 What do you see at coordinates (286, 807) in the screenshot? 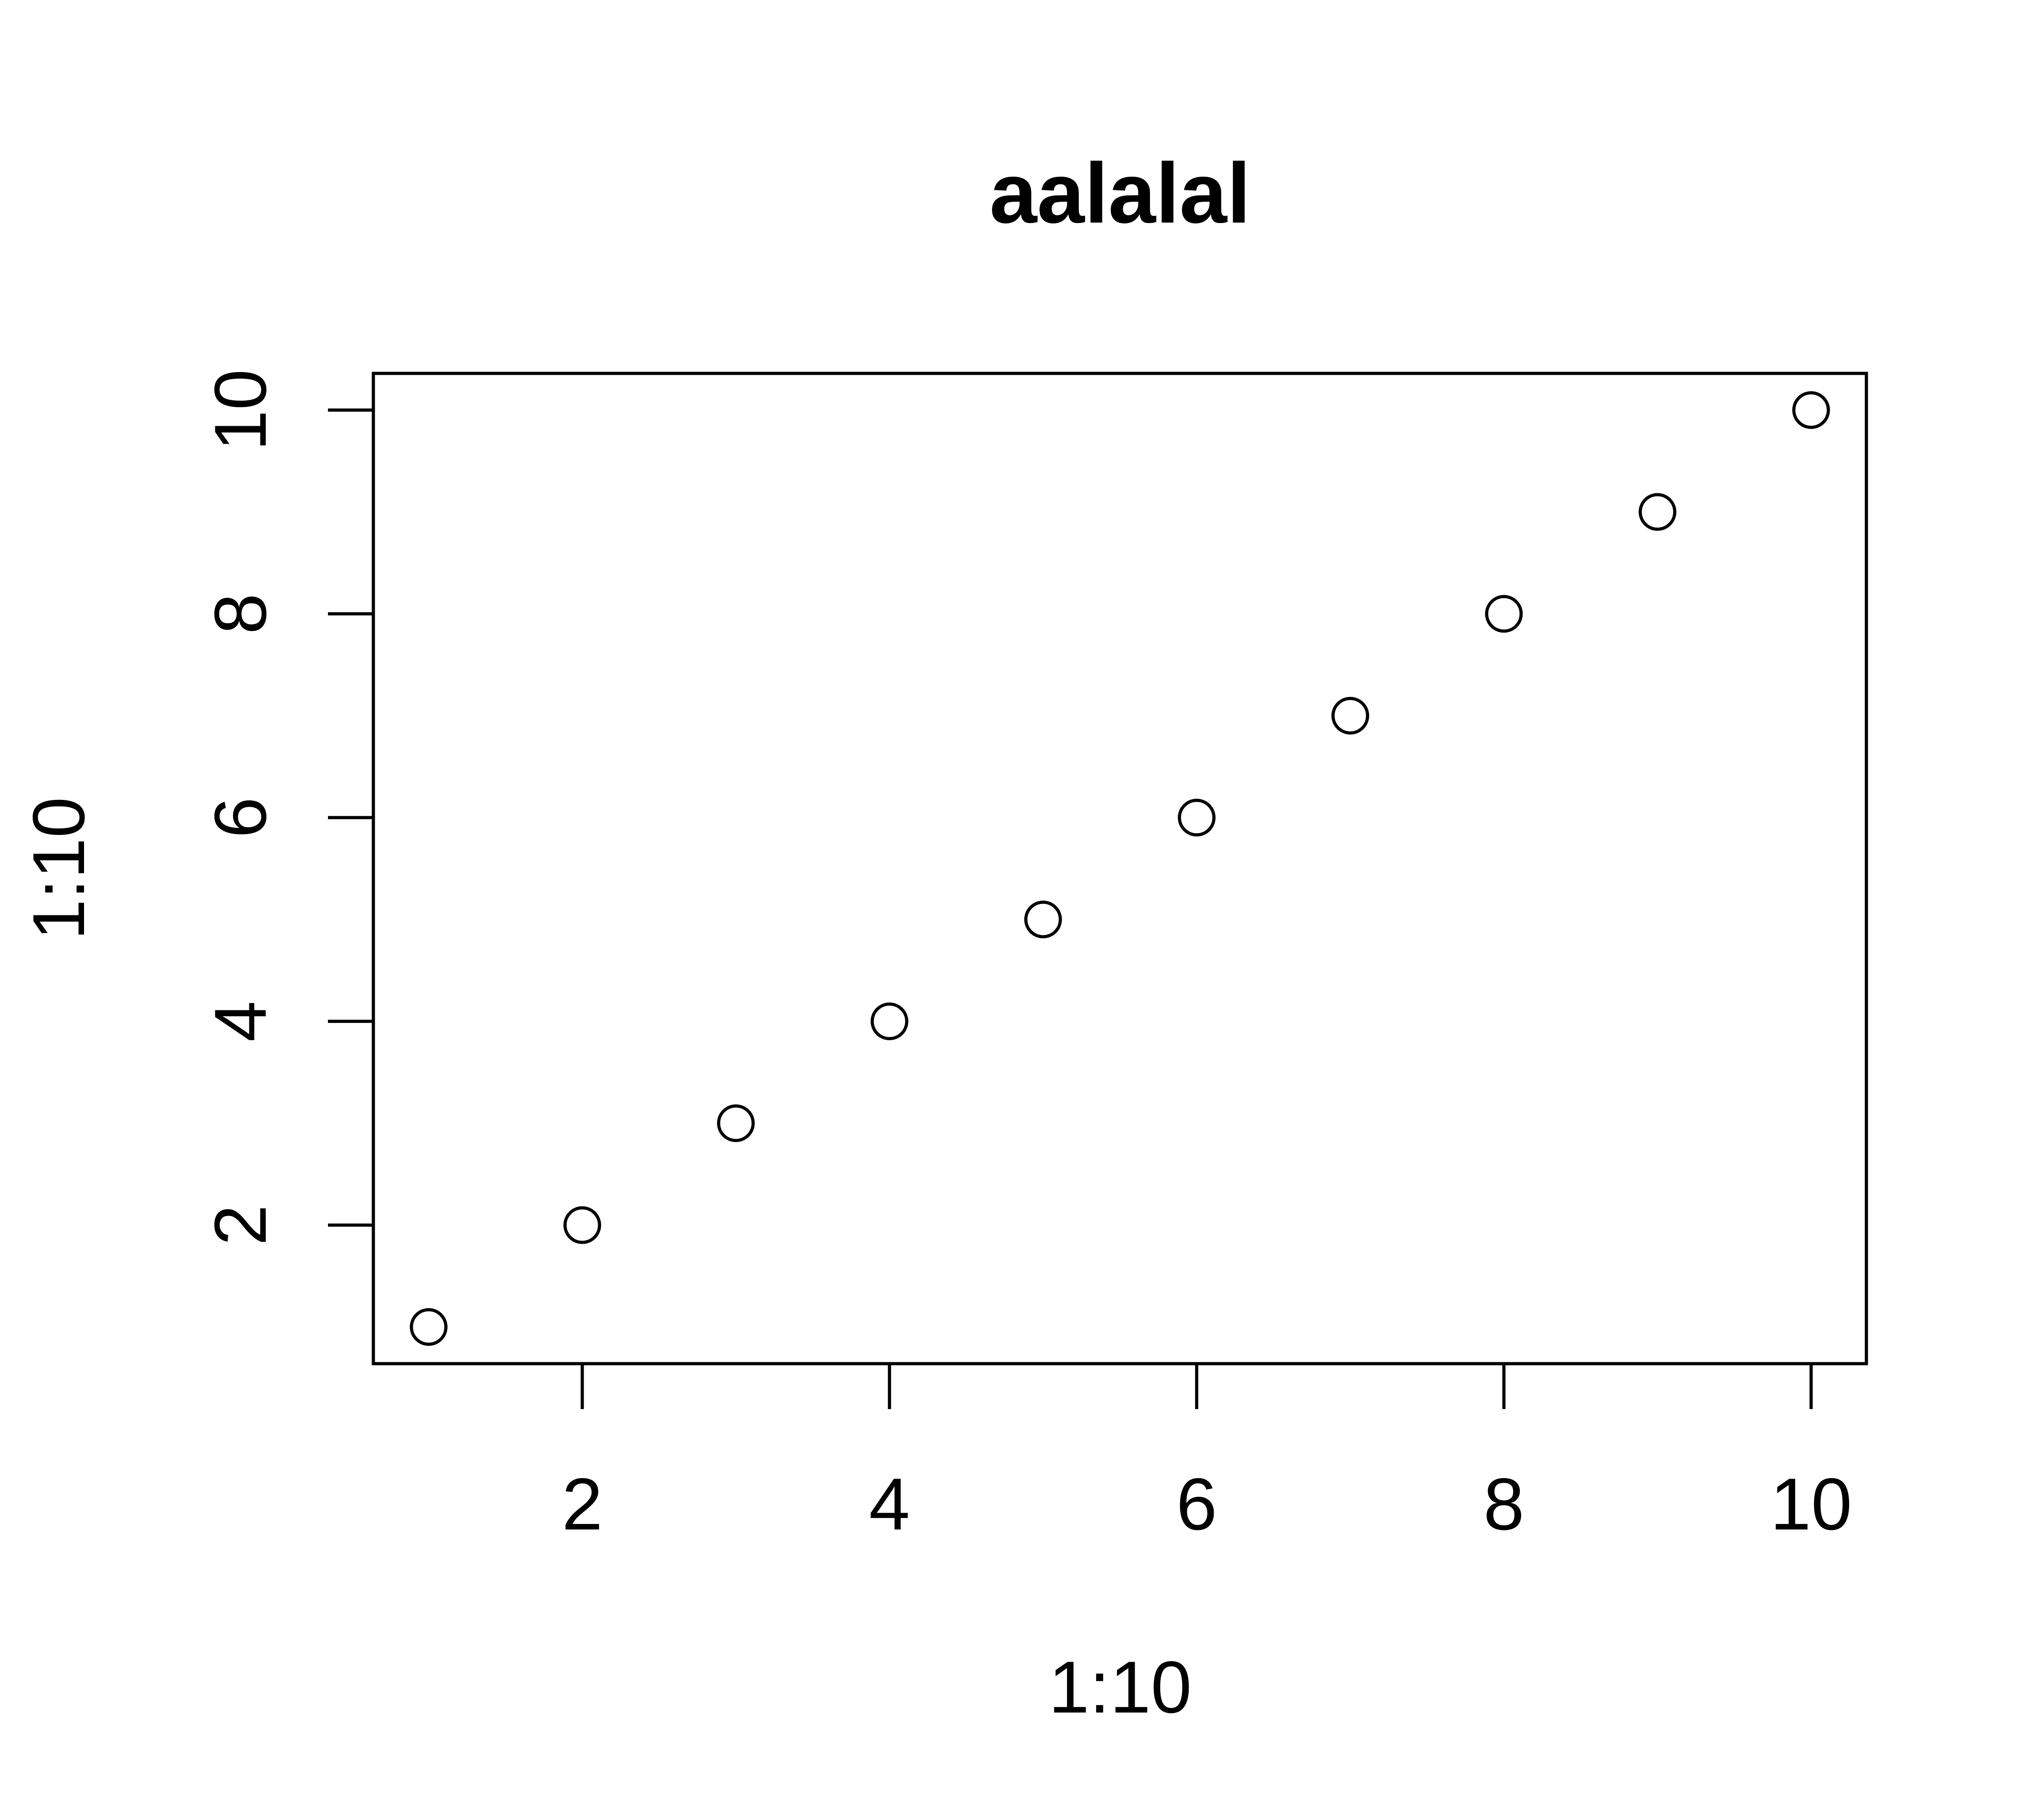
I see `y-axis: 2 4 6 8 10` at bounding box center [286, 807].